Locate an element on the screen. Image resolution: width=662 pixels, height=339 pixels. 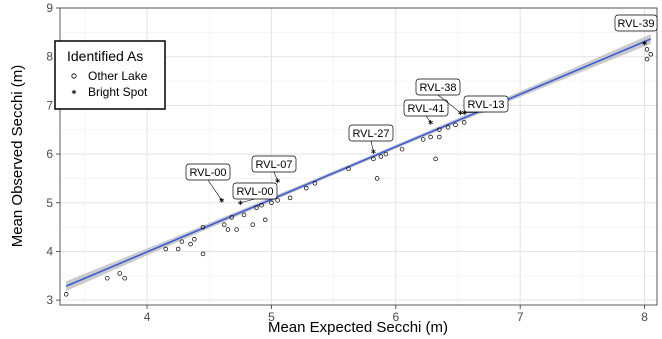
y-tick-label: 4 is located at coordinates (49, 251).